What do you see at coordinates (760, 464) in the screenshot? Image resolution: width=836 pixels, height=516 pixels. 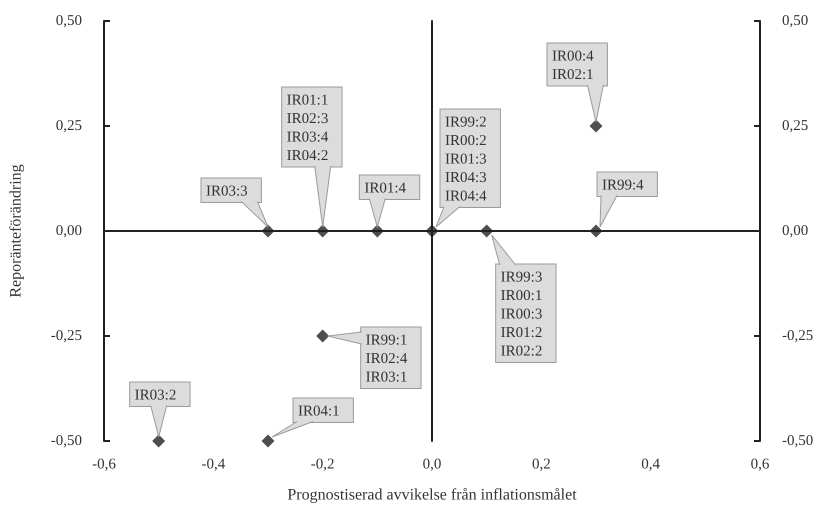 I see `x-tick-label: 0,6` at bounding box center [760, 464].